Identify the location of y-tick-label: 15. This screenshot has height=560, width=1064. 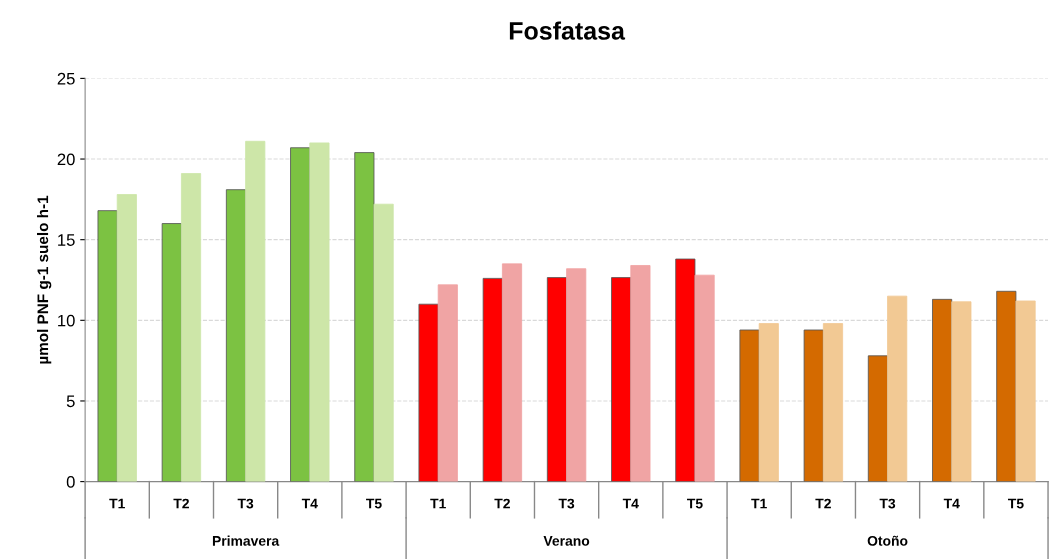
(66, 240).